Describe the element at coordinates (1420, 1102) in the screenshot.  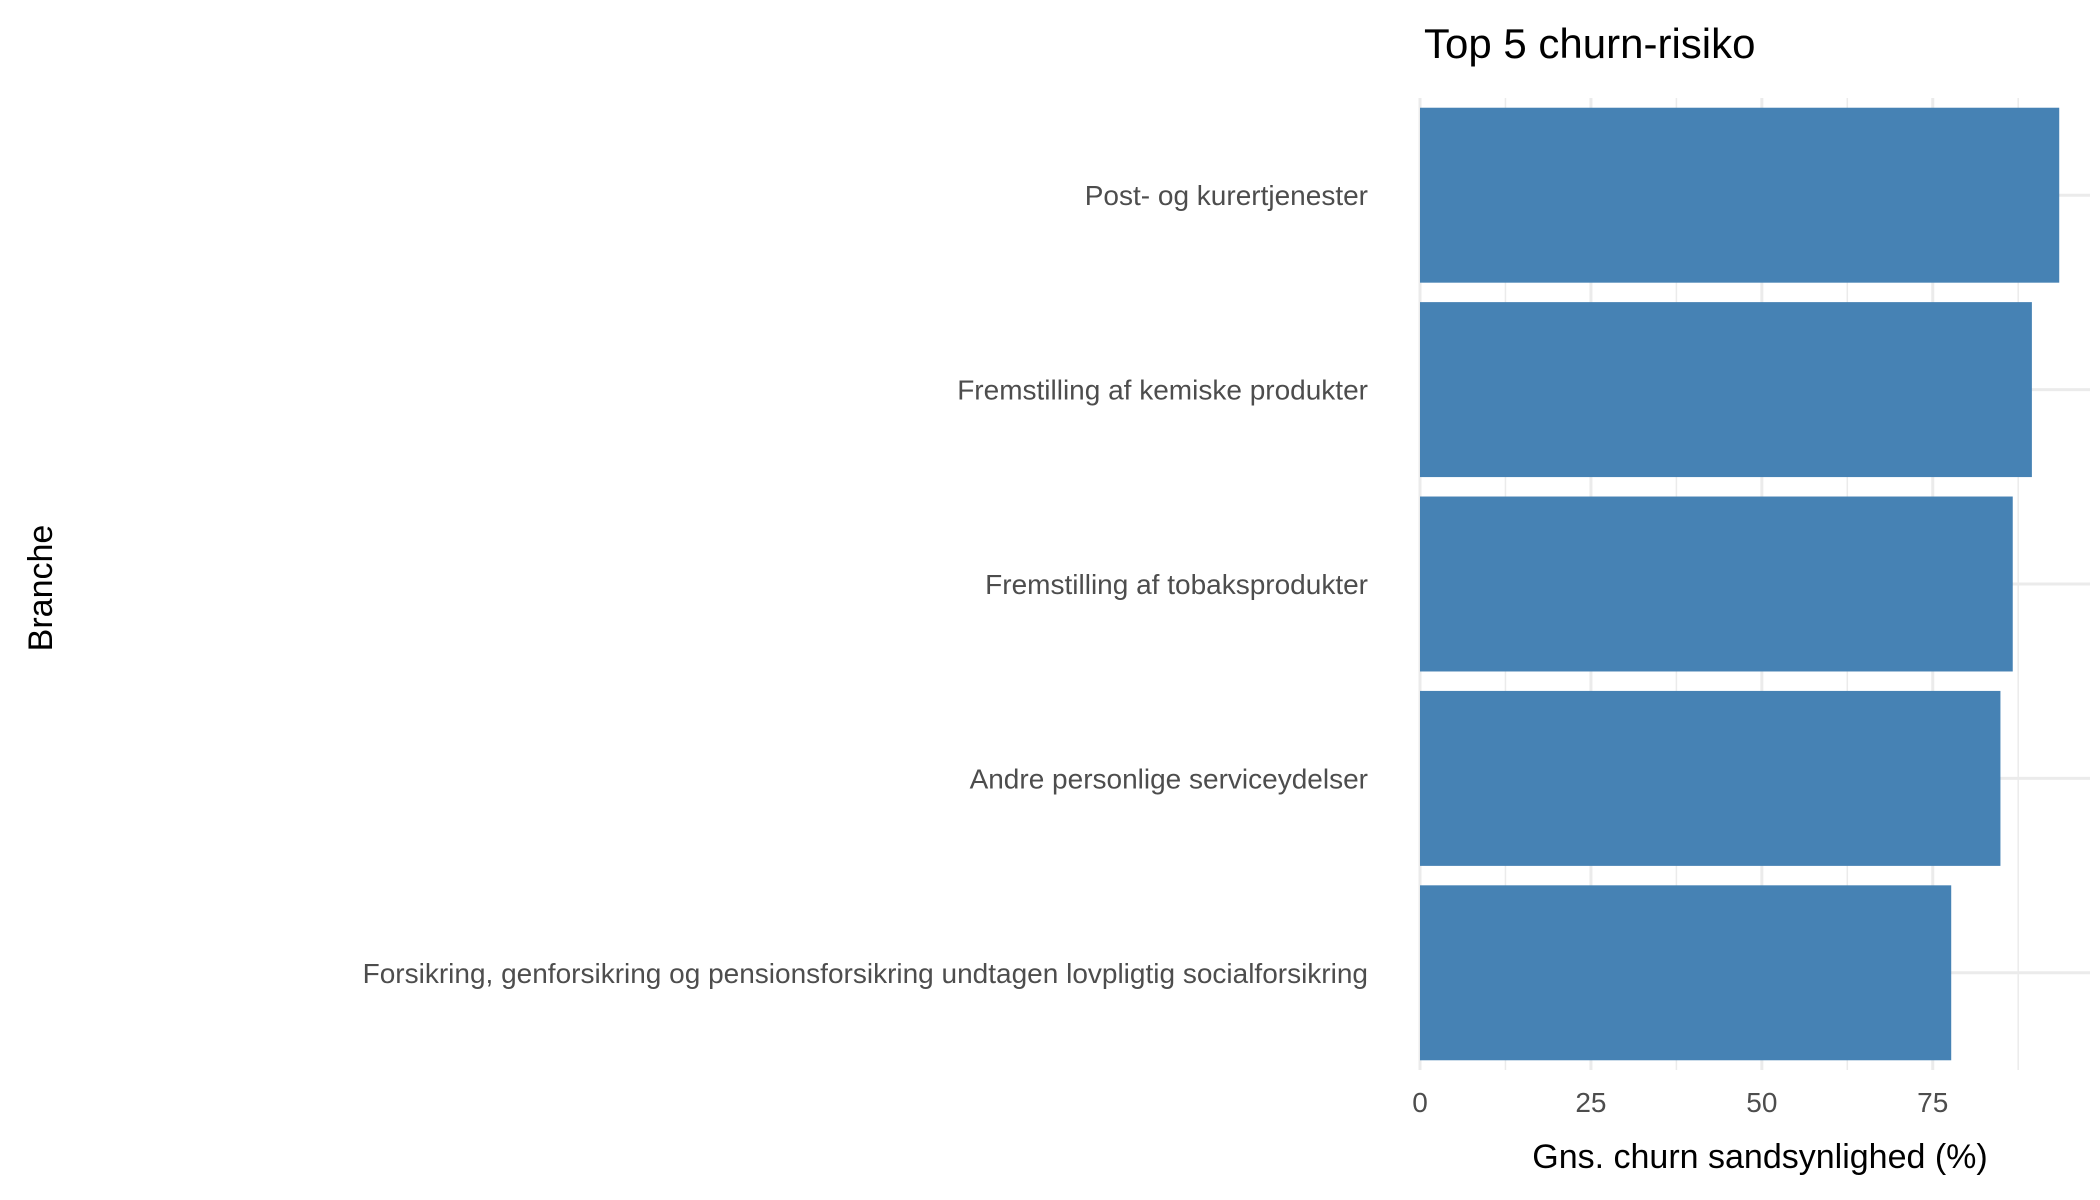
I see `x-tick-label: 0` at that location.